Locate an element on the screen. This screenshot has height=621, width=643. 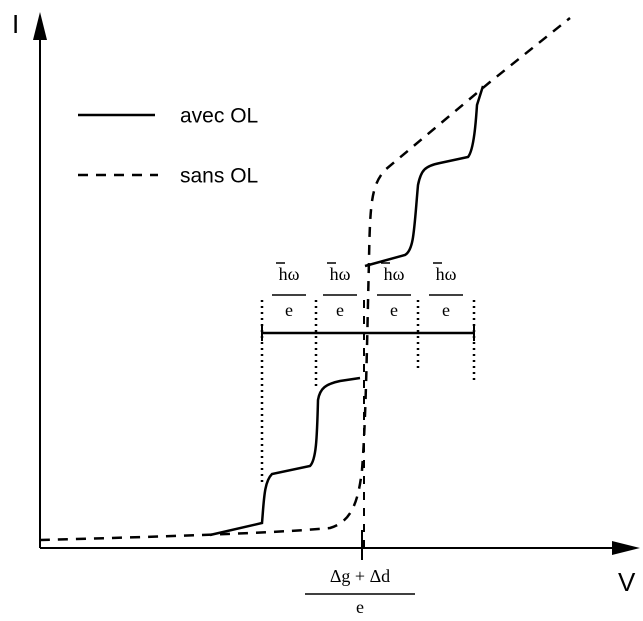
y-arrow is located at coordinates (40, 26).